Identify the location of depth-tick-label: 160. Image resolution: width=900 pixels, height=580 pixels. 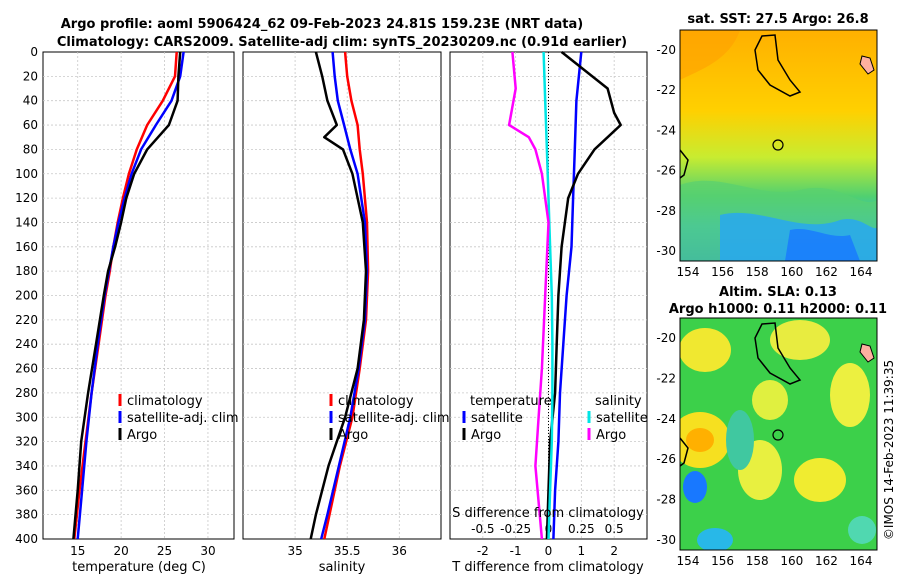
(26, 247).